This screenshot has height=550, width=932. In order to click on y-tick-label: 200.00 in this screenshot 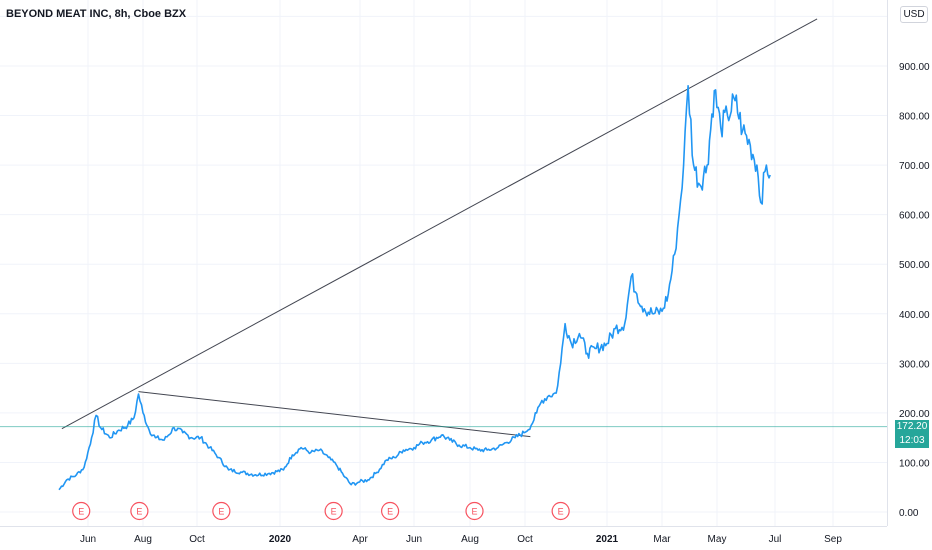, I will do `click(914, 414)`.